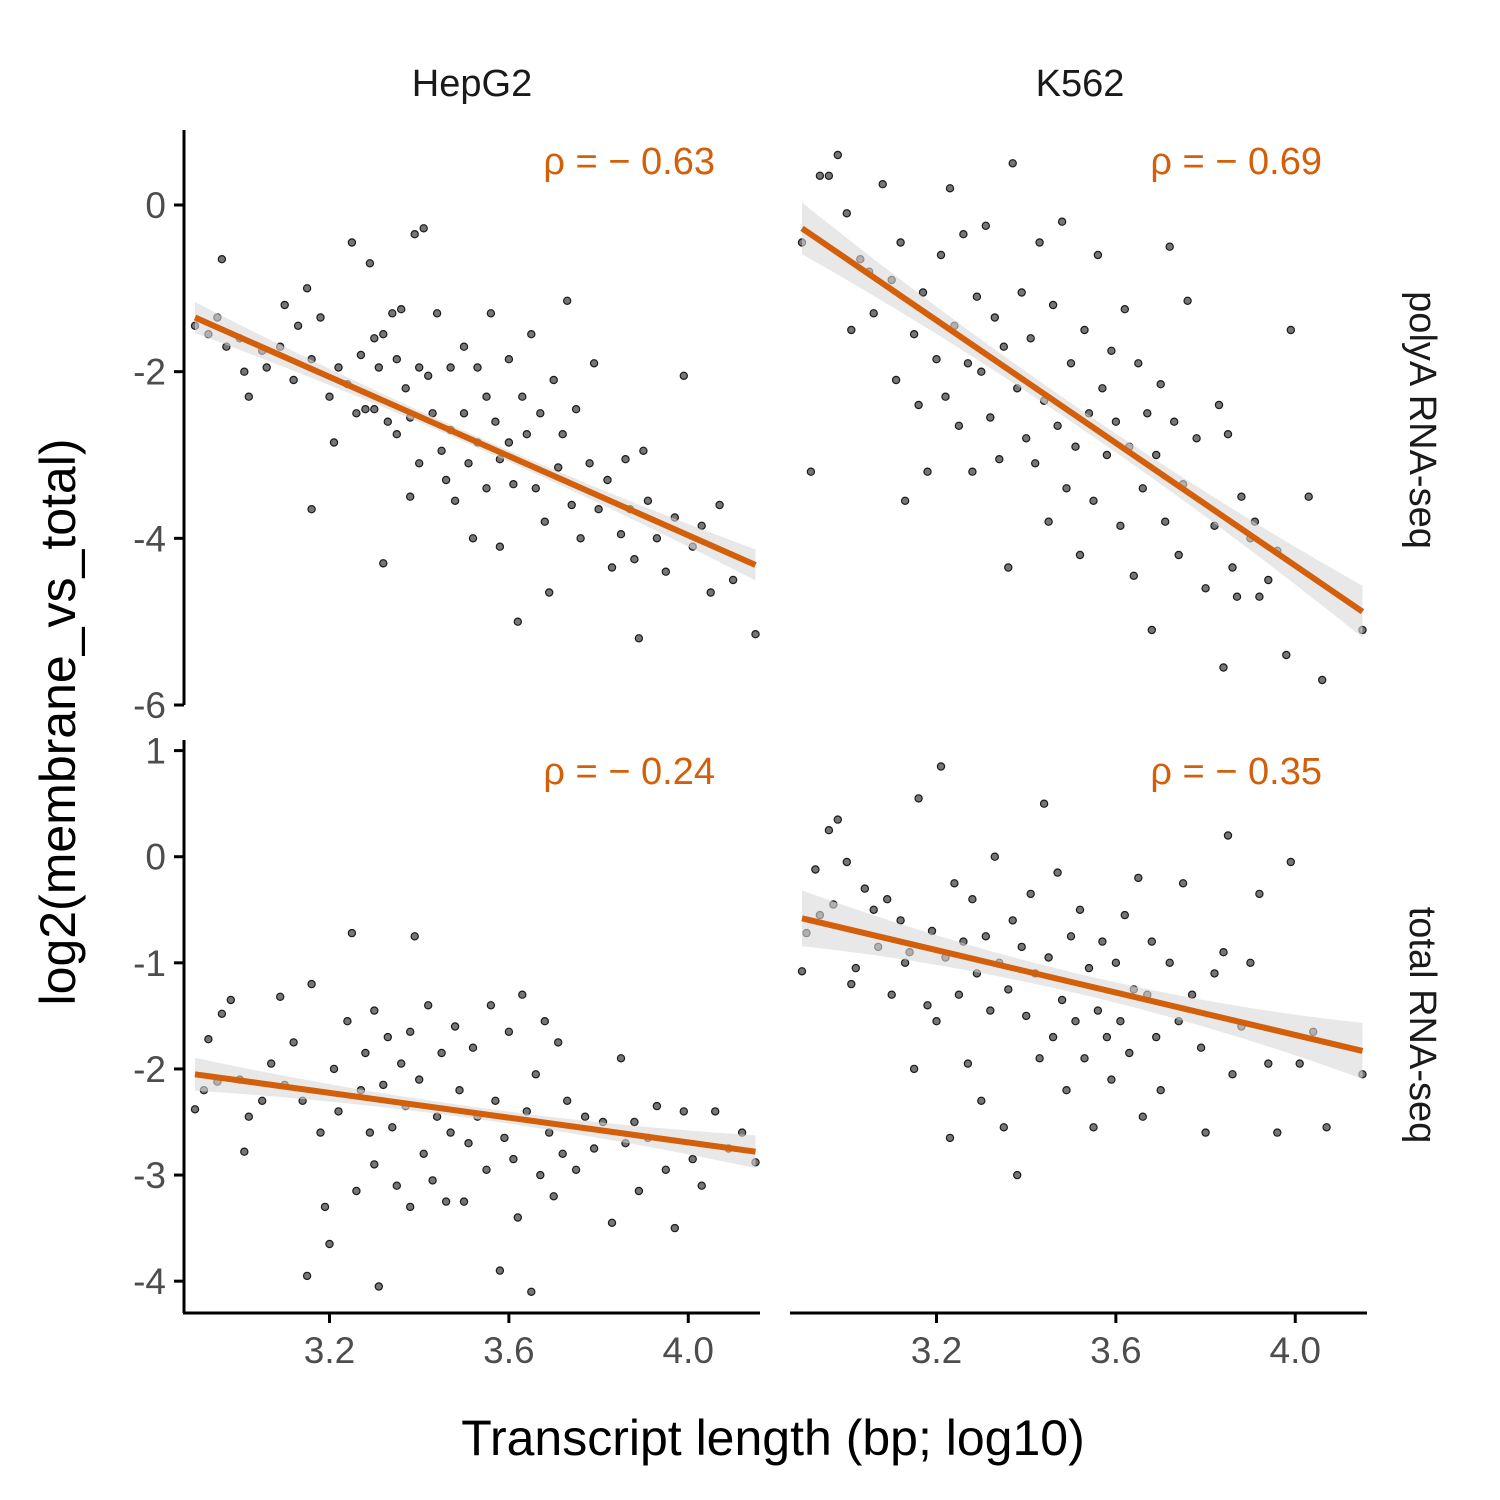 Image resolution: width=1500 pixels, height=1500 pixels. Describe the element at coordinates (1236, 162) in the screenshot. I see `correlation-label: ρ = − 0.69` at that location.